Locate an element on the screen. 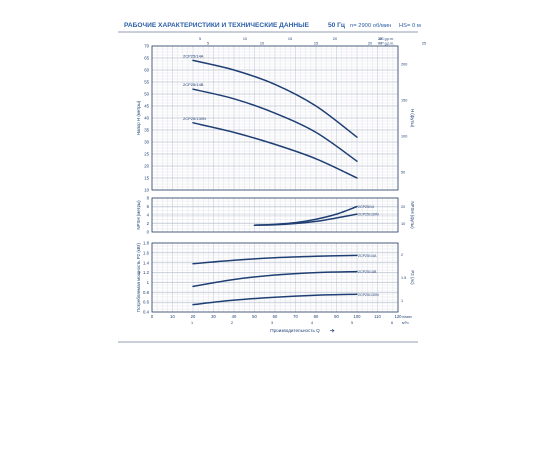 The image size is (550, 450). bottom-scale-tick-label: 6 is located at coordinates (392, 323).